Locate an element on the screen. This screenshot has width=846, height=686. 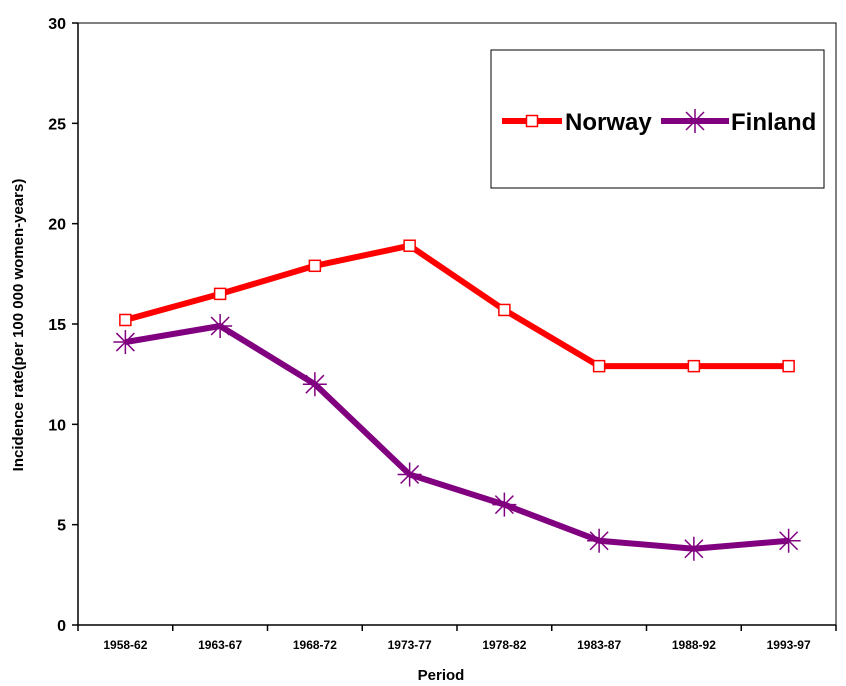
legend: Norway Finland is located at coordinates (657, 119).